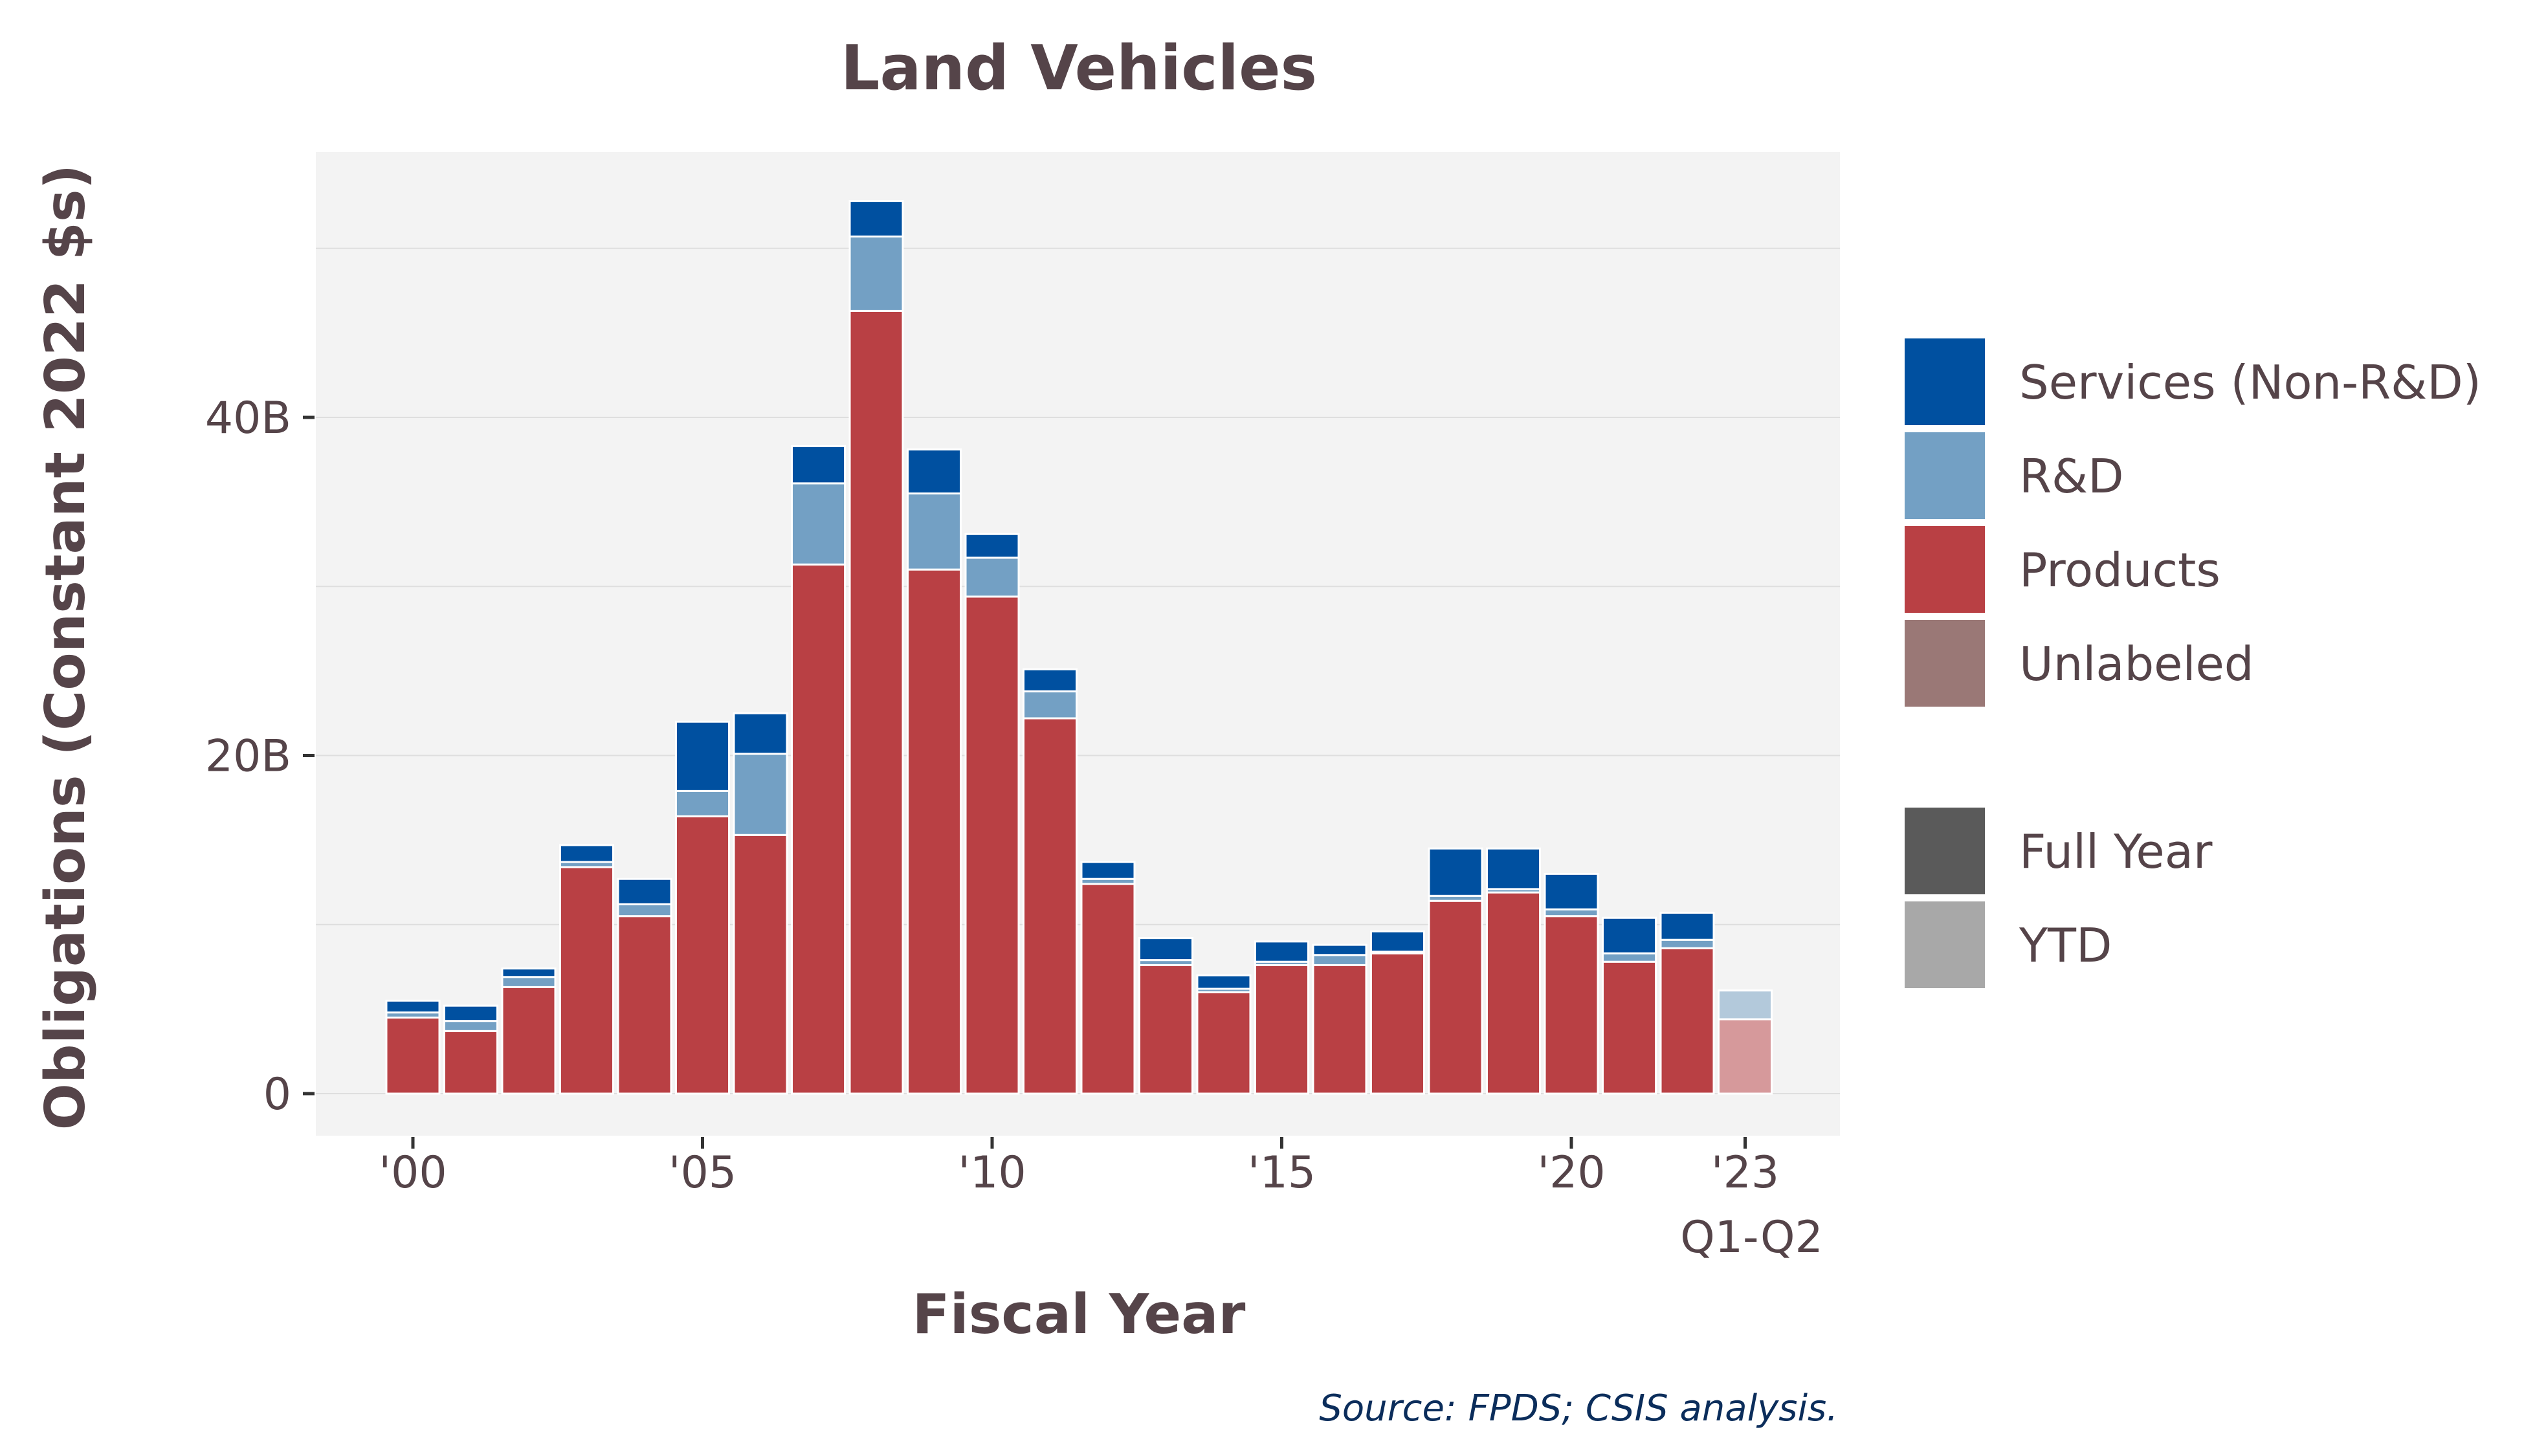 The width and height of the screenshot is (2524, 1456). I want to click on bar-segment-r-d-2002, so click(529, 982).